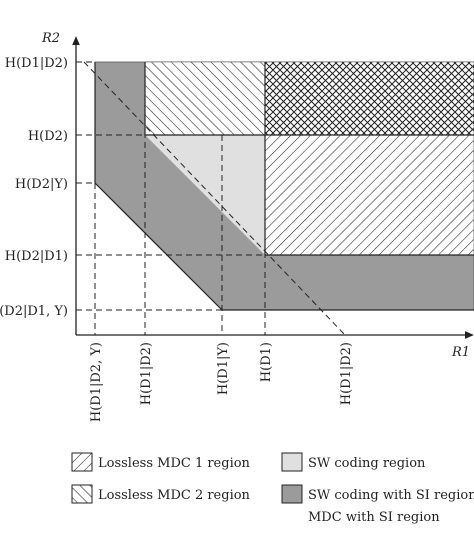  What do you see at coordinates (158, 246) in the screenshot?
I see `boundary-slope` at bounding box center [158, 246].